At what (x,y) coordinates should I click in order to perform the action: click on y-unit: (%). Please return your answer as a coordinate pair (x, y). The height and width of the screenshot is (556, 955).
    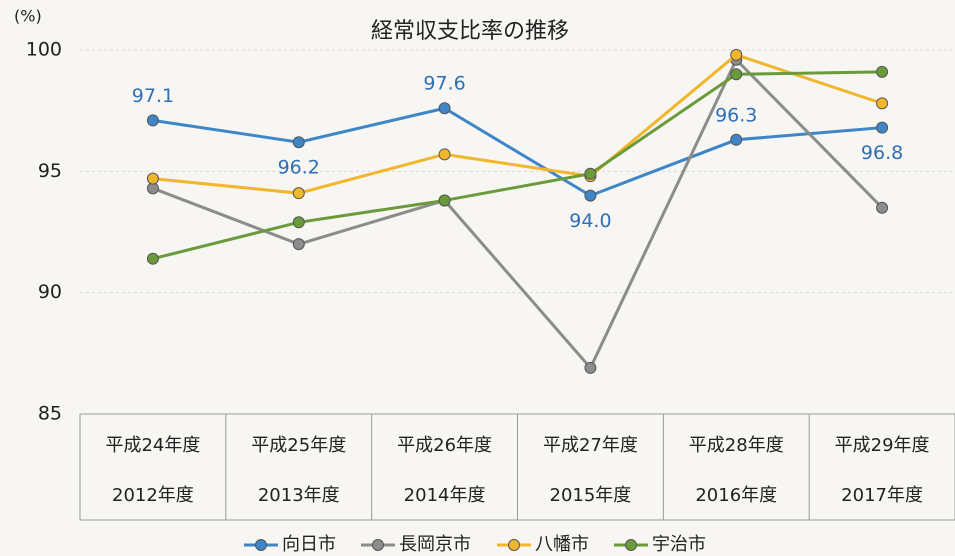
    Looking at the image, I should click on (28, 16).